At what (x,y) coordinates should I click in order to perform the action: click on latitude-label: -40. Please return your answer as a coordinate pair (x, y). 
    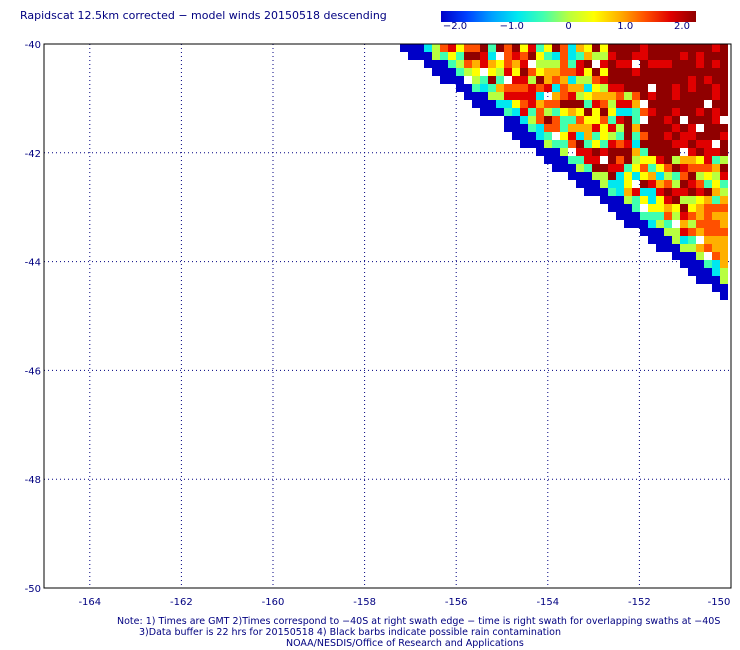
    Looking at the image, I should click on (33, 45).